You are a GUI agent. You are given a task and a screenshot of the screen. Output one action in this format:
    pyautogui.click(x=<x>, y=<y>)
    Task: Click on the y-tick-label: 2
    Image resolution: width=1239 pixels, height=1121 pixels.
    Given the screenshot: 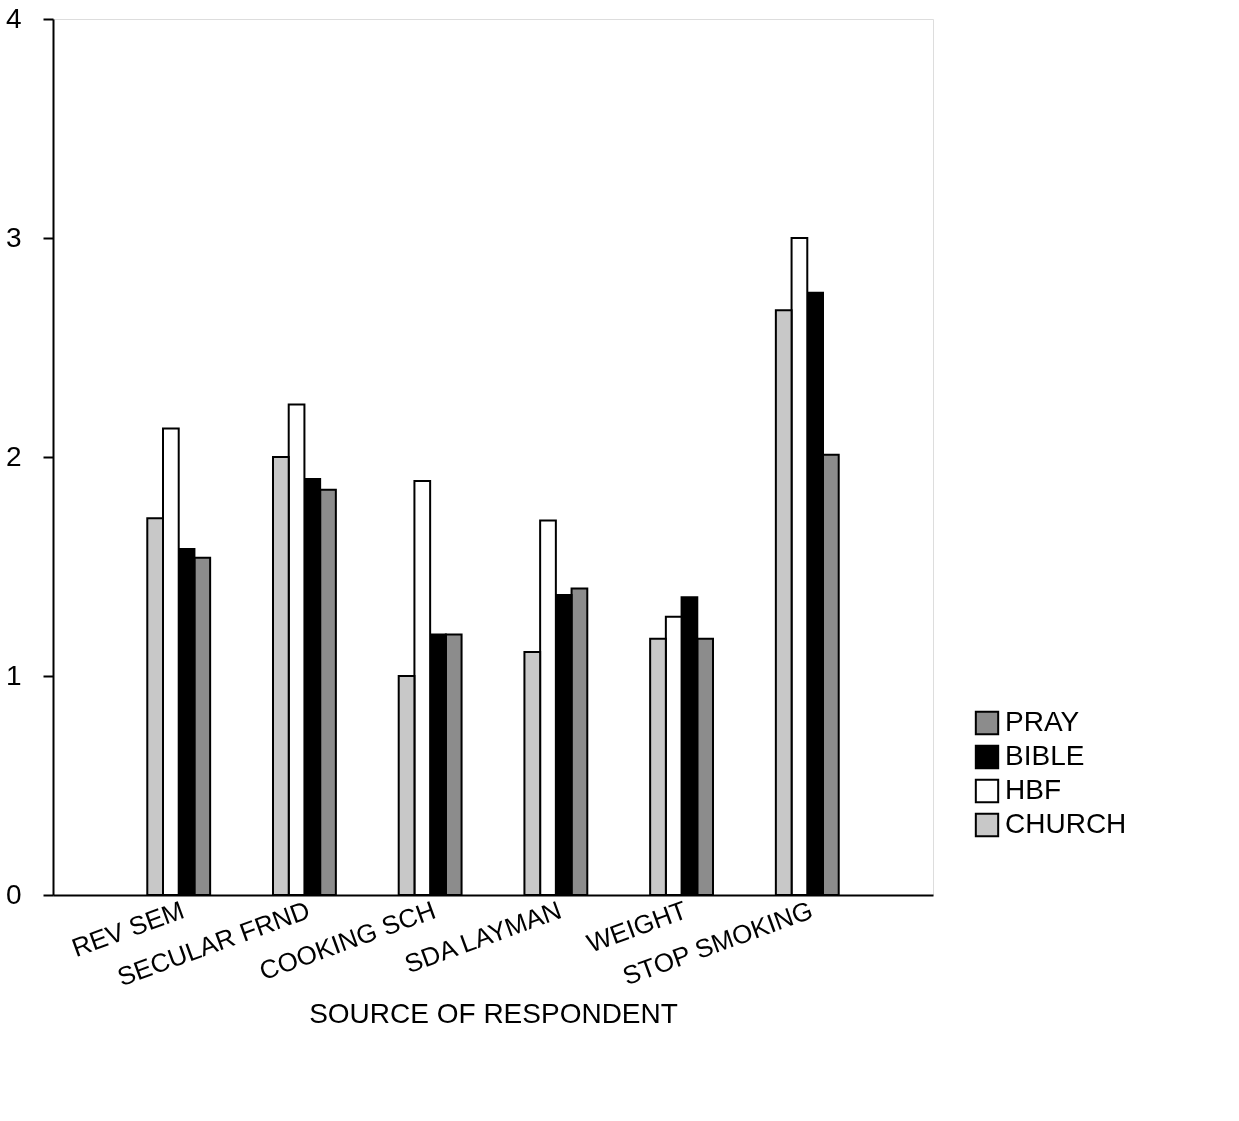 What is the action you would take?
    pyautogui.click(x=13, y=456)
    